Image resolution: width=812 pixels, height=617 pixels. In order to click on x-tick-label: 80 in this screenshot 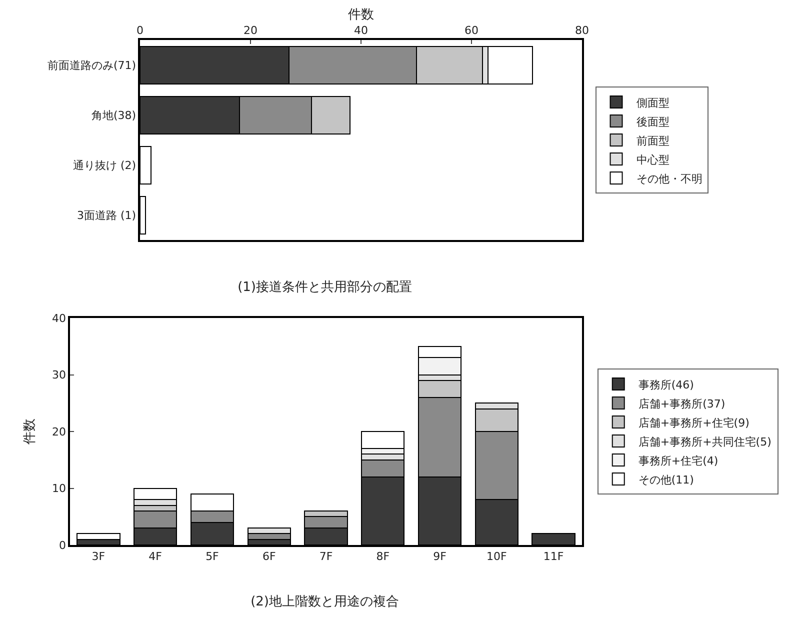, I will do `click(582, 30)`.